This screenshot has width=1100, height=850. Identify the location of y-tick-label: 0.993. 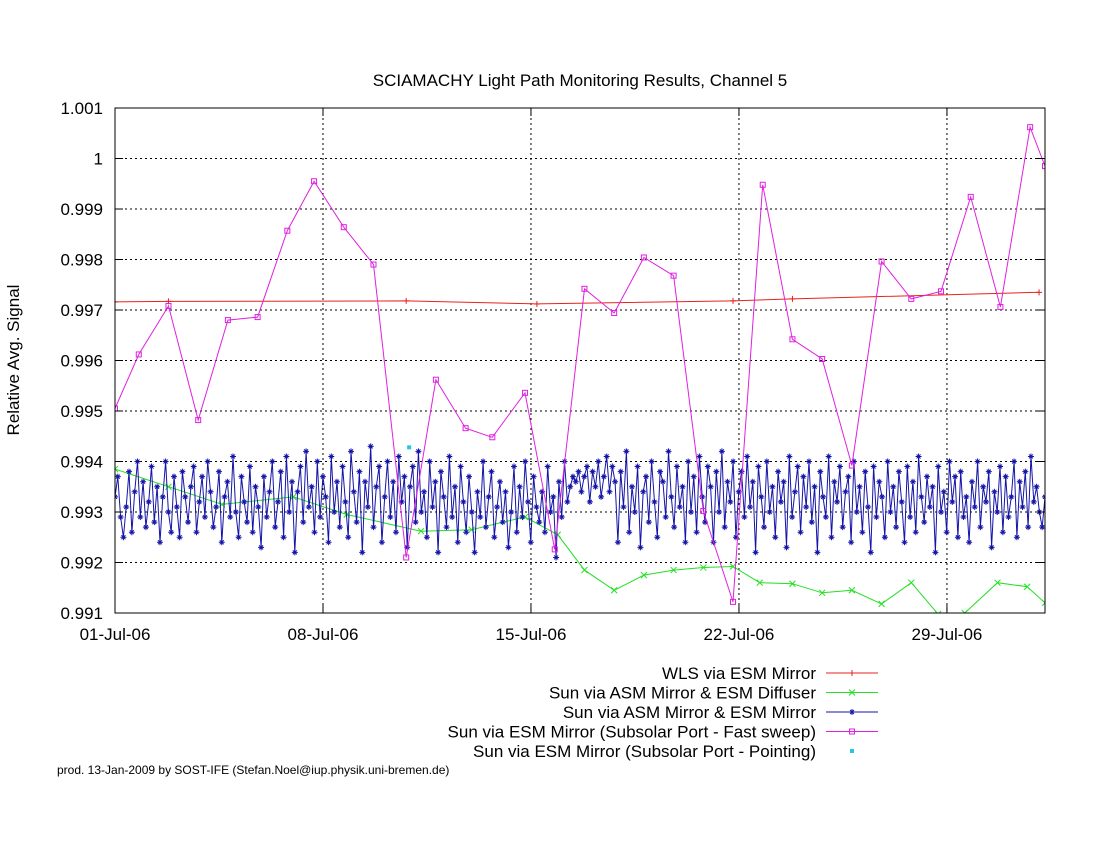
(81, 512).